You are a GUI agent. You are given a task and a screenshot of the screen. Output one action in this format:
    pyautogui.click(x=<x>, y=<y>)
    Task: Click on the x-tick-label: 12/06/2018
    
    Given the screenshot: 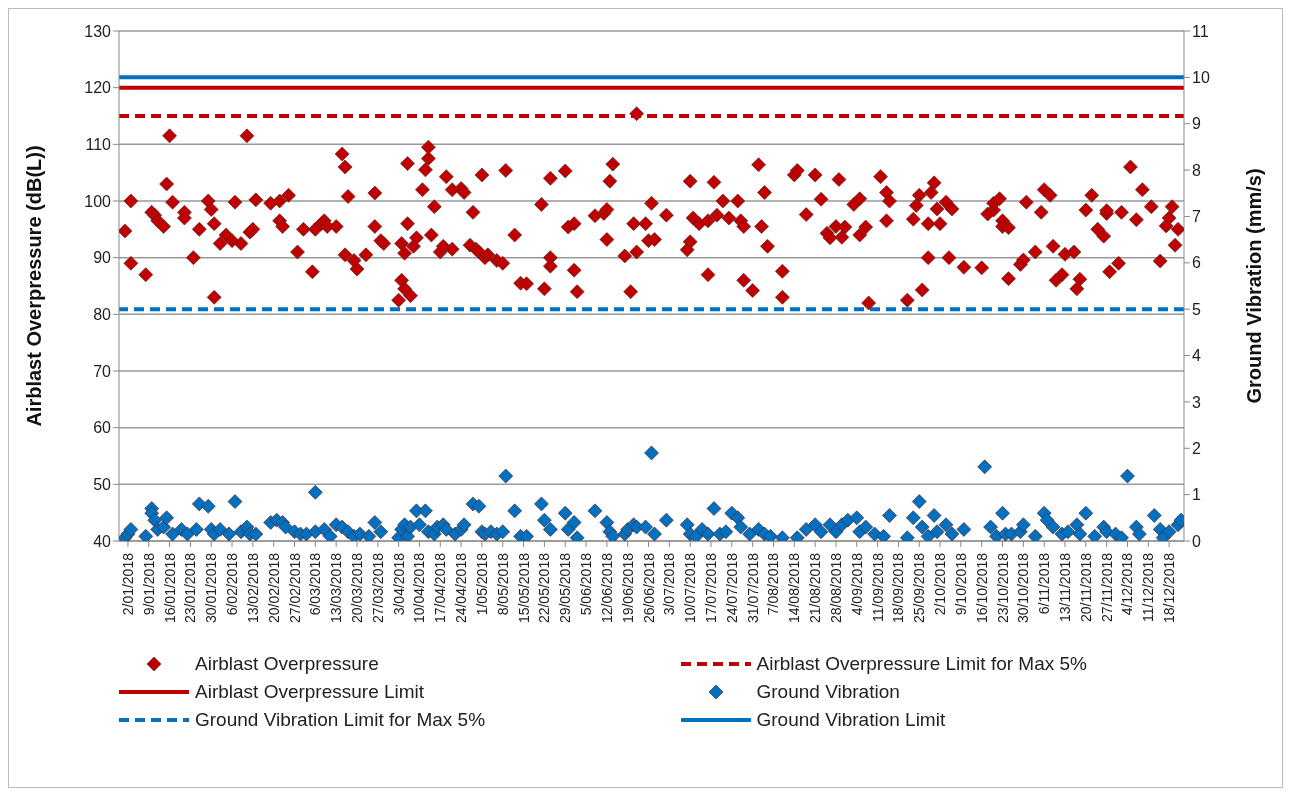 What is the action you would take?
    pyautogui.click(x=606, y=588)
    